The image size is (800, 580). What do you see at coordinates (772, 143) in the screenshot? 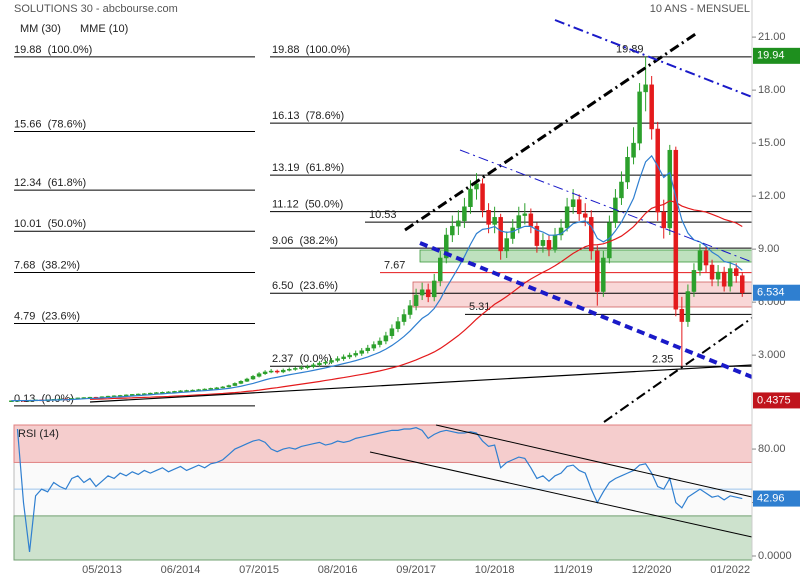
I see `y-tick-label: 15.00` at bounding box center [772, 143].